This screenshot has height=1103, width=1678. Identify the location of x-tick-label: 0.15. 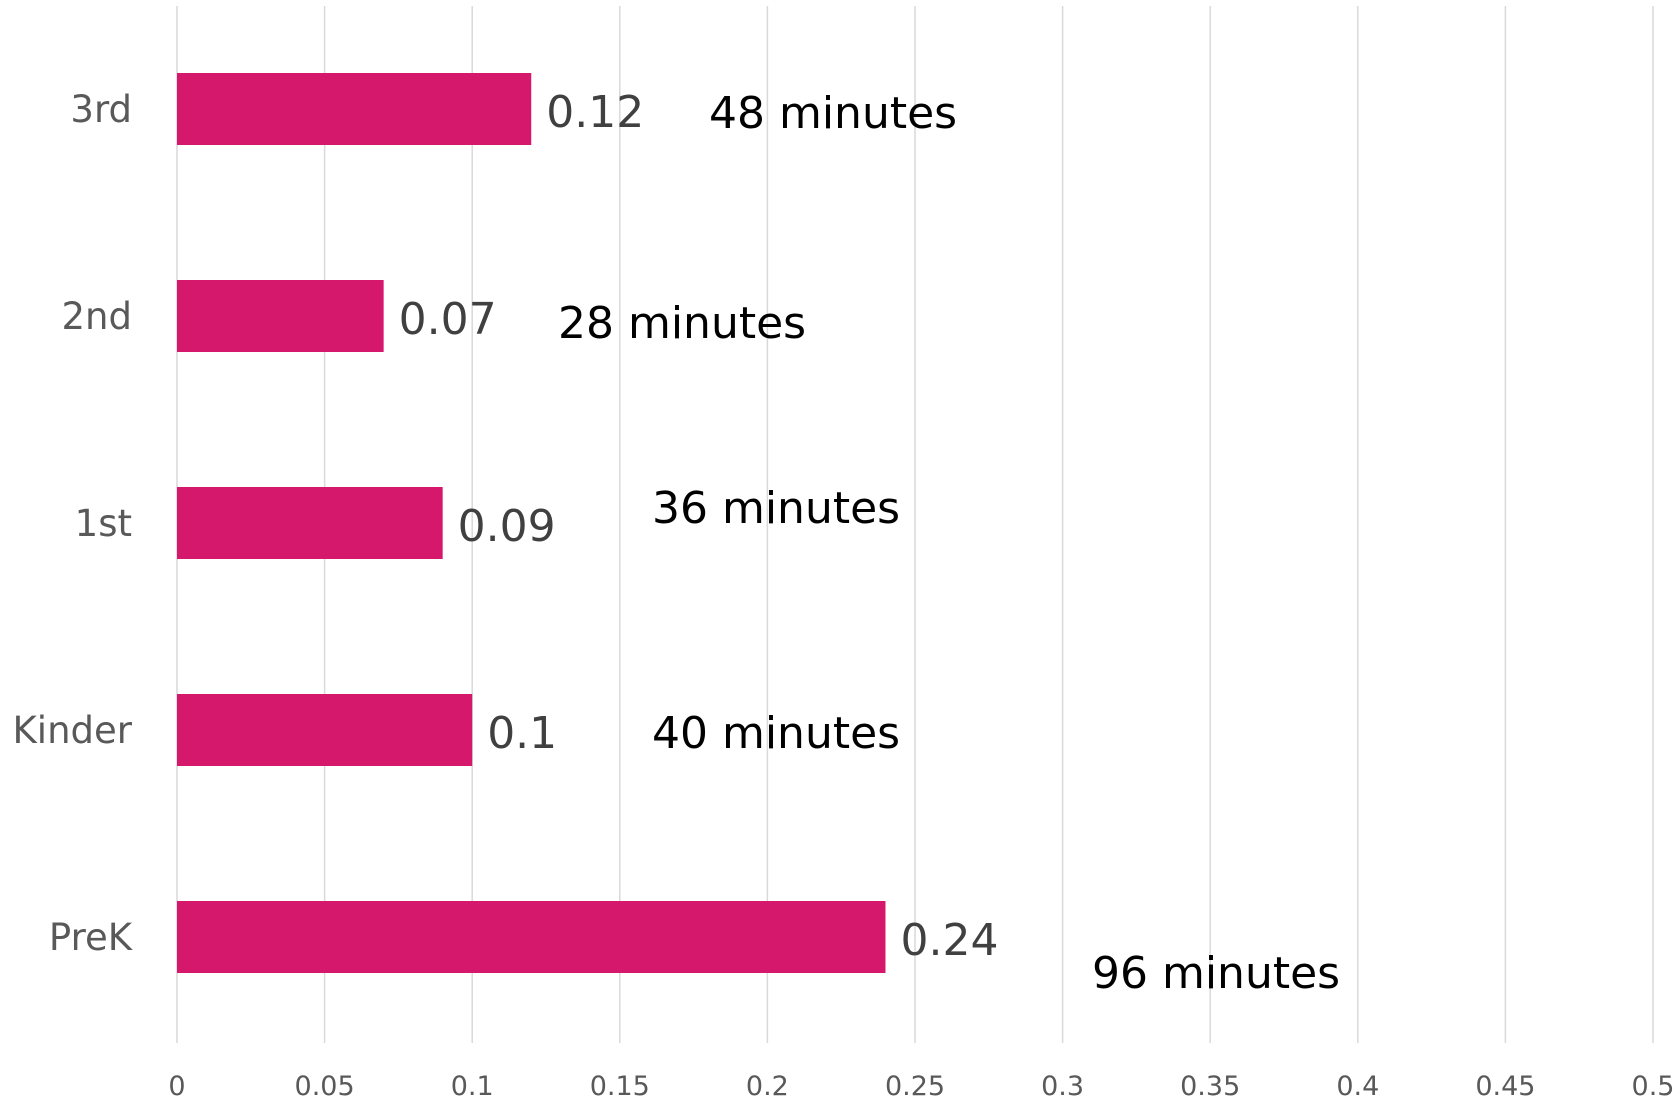
(620, 1086).